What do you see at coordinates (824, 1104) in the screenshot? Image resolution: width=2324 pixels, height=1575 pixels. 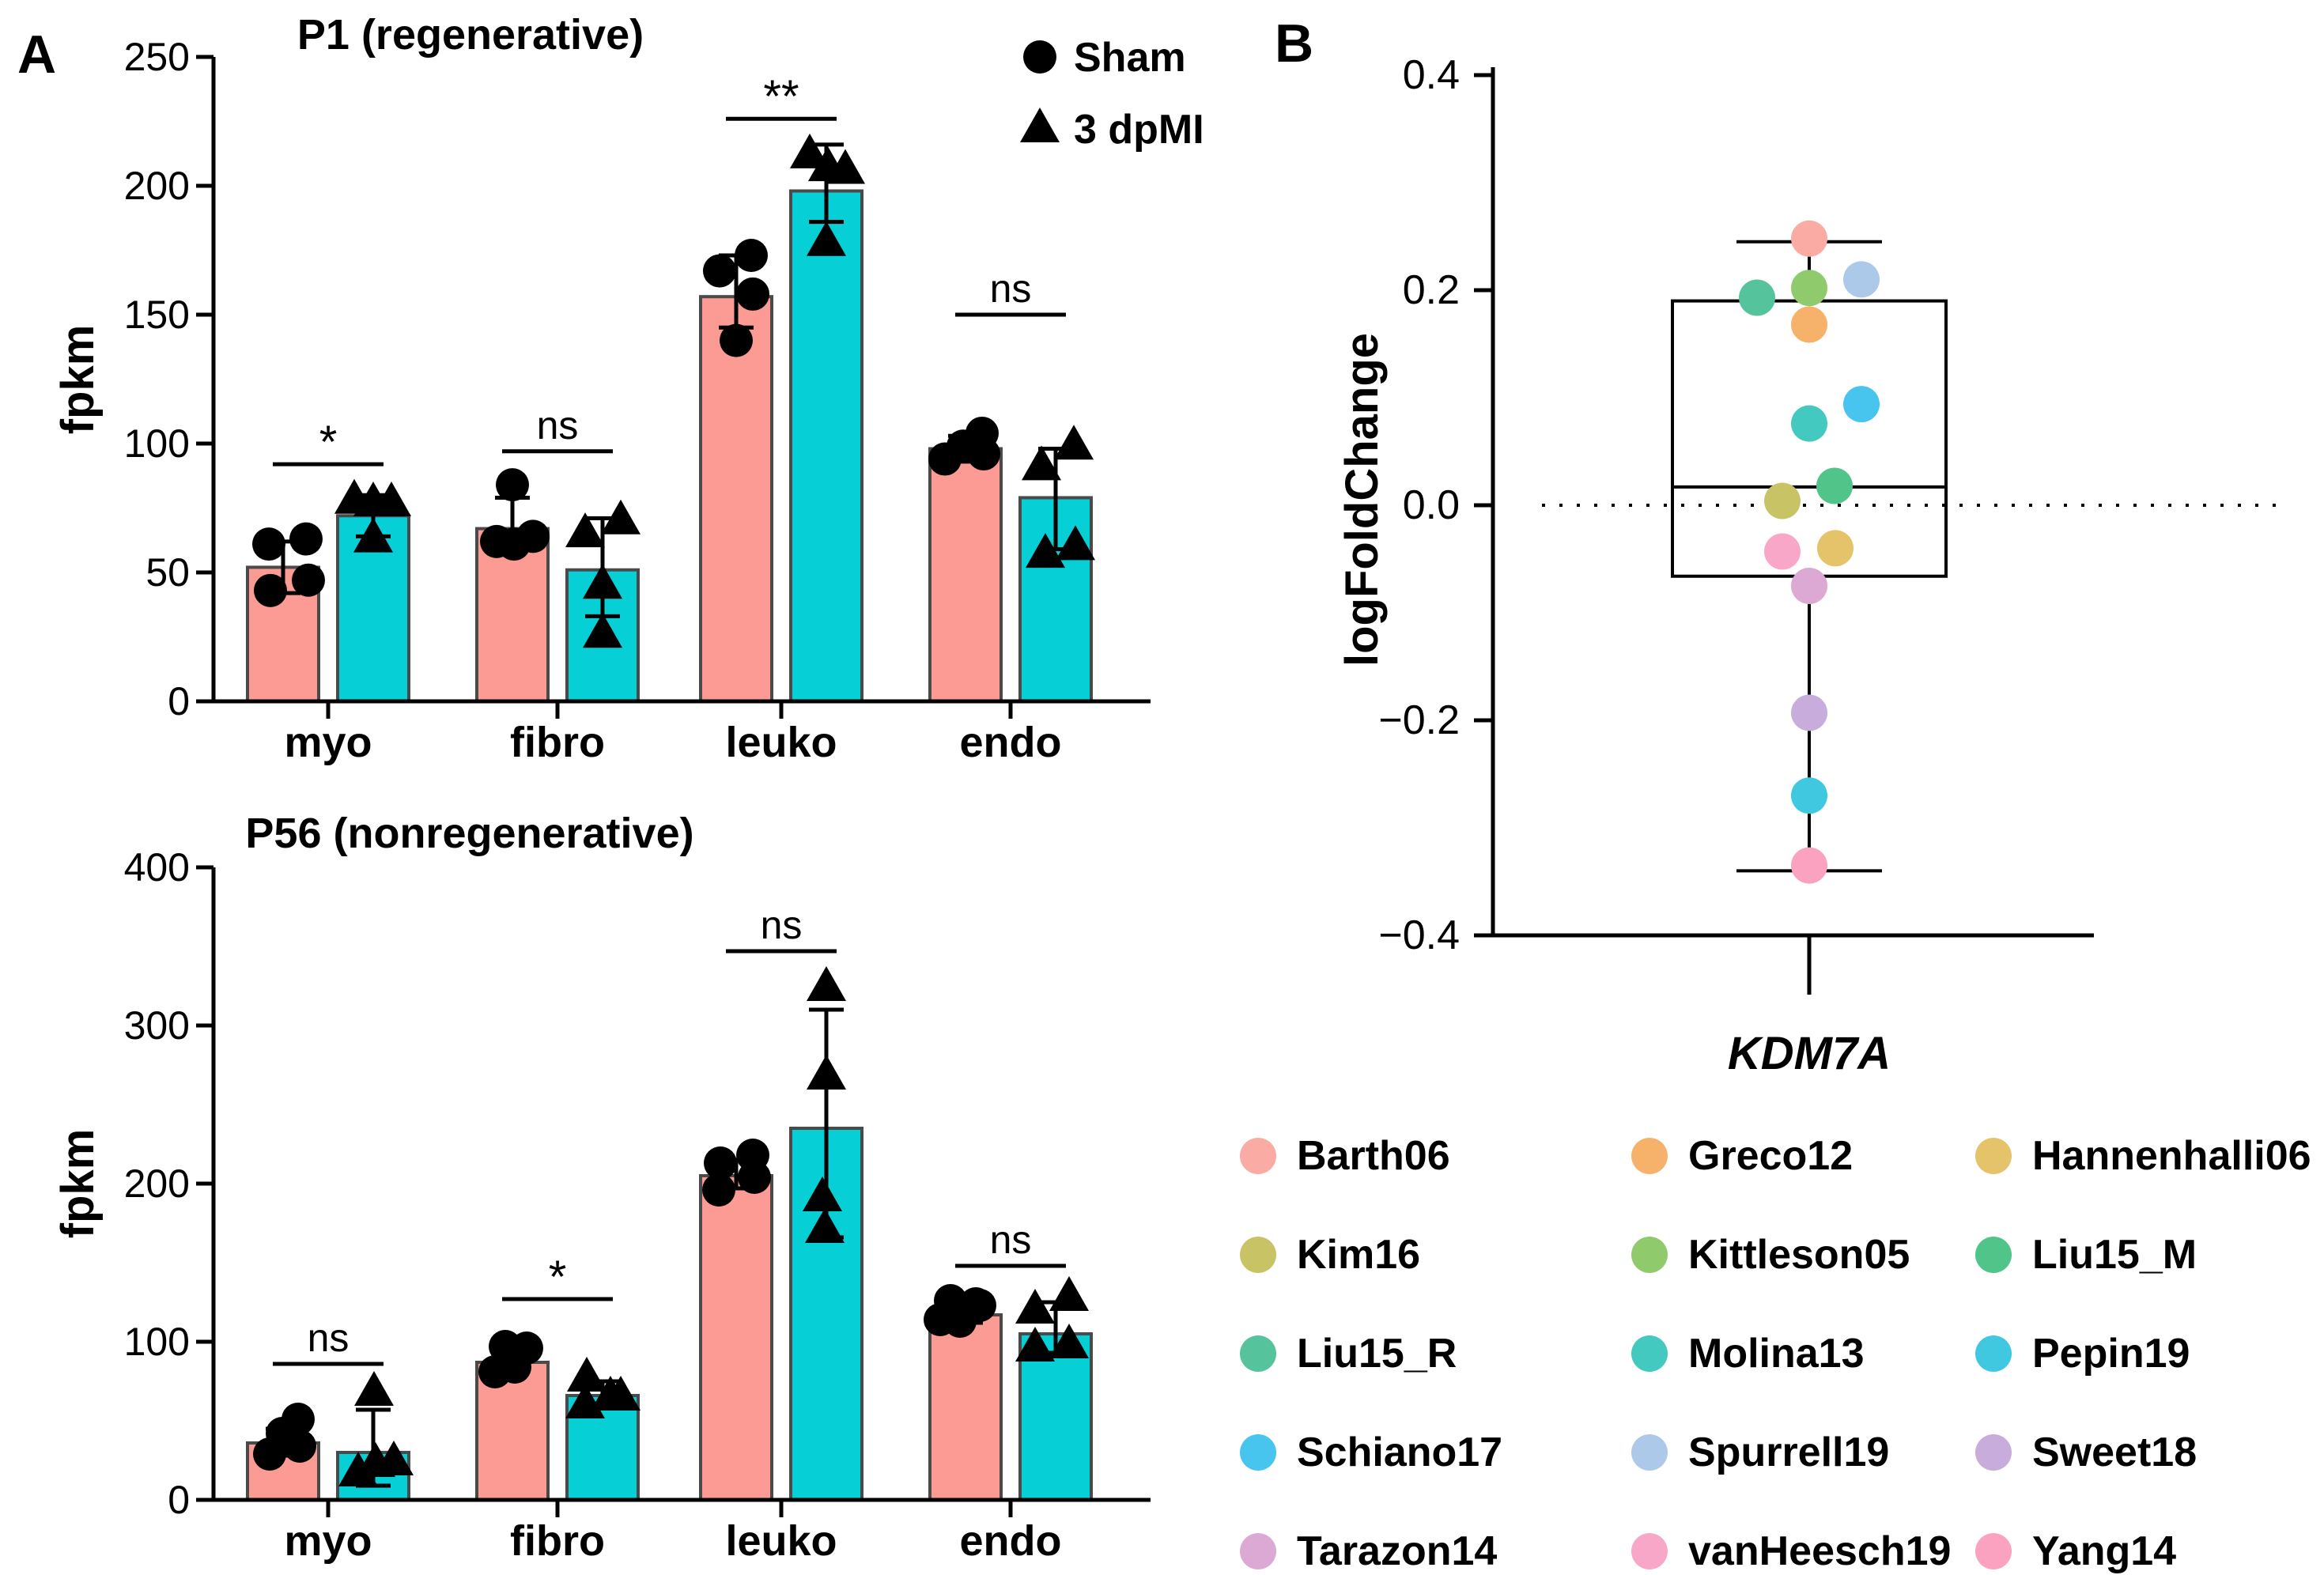 I see `data-points-dpmi-leuko` at bounding box center [824, 1104].